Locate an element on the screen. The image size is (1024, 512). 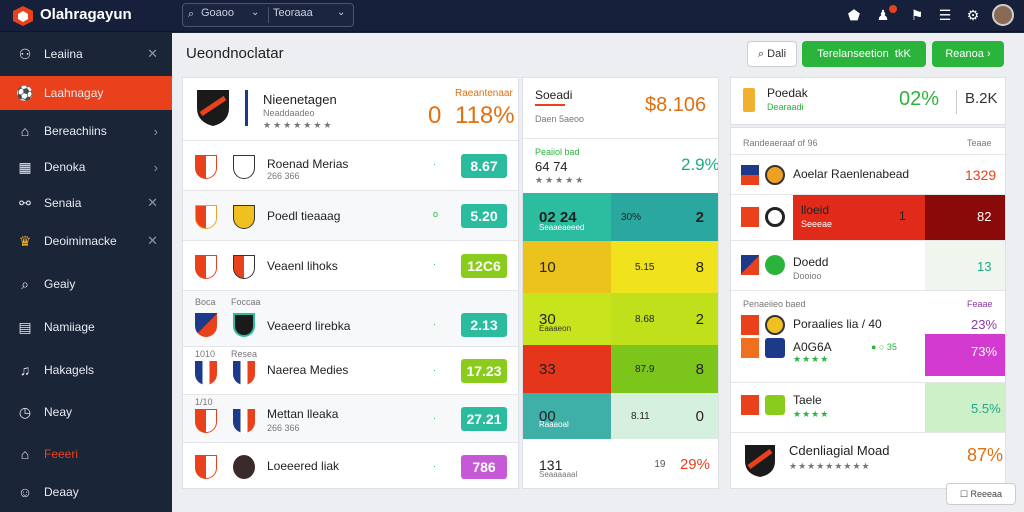
shield-icon: ⬟ is located at coordinates (854, 15).